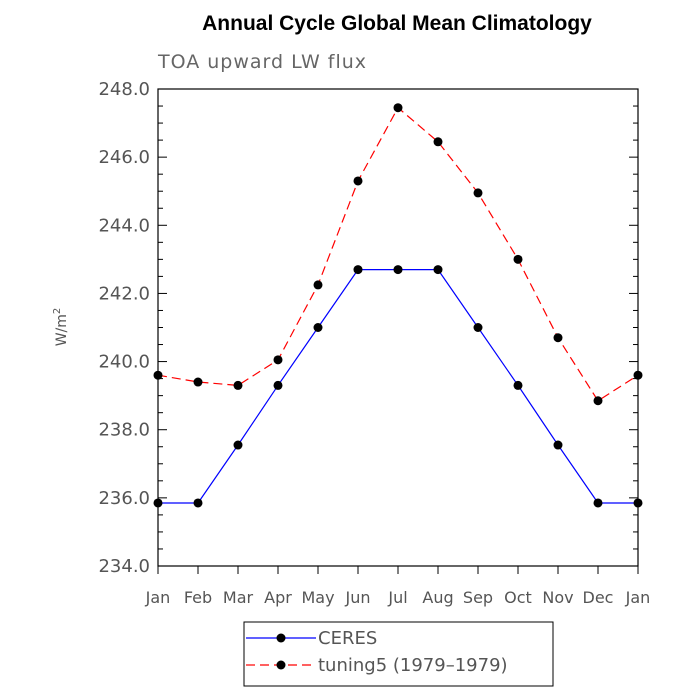 The image size is (700, 700). Describe the element at coordinates (397, 597) in the screenshot. I see `x-tick-label: Jul` at that location.